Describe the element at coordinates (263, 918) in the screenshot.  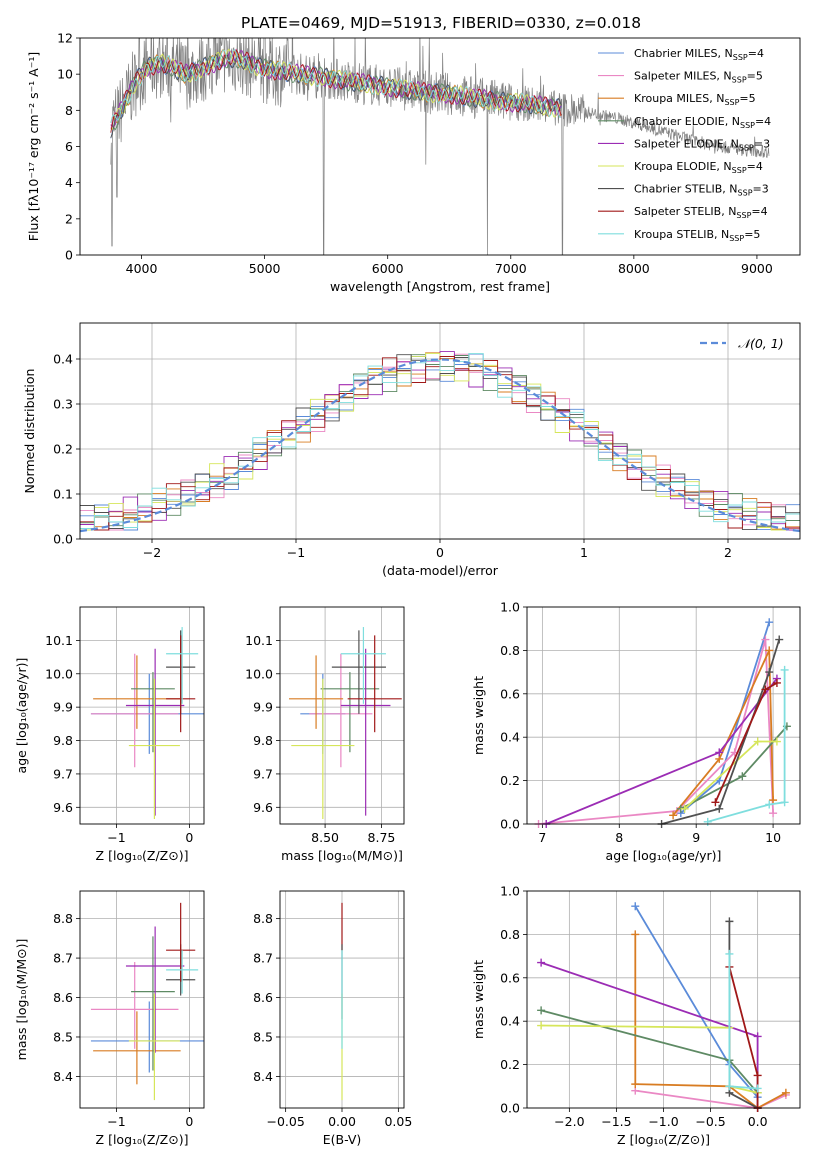
I see `y-tick-label: 8.8` at that location.